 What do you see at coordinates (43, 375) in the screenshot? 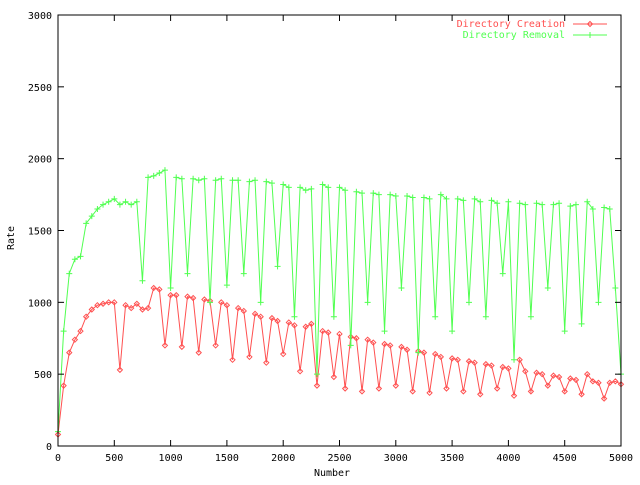
I see `y-tick-label: 500` at bounding box center [43, 375].